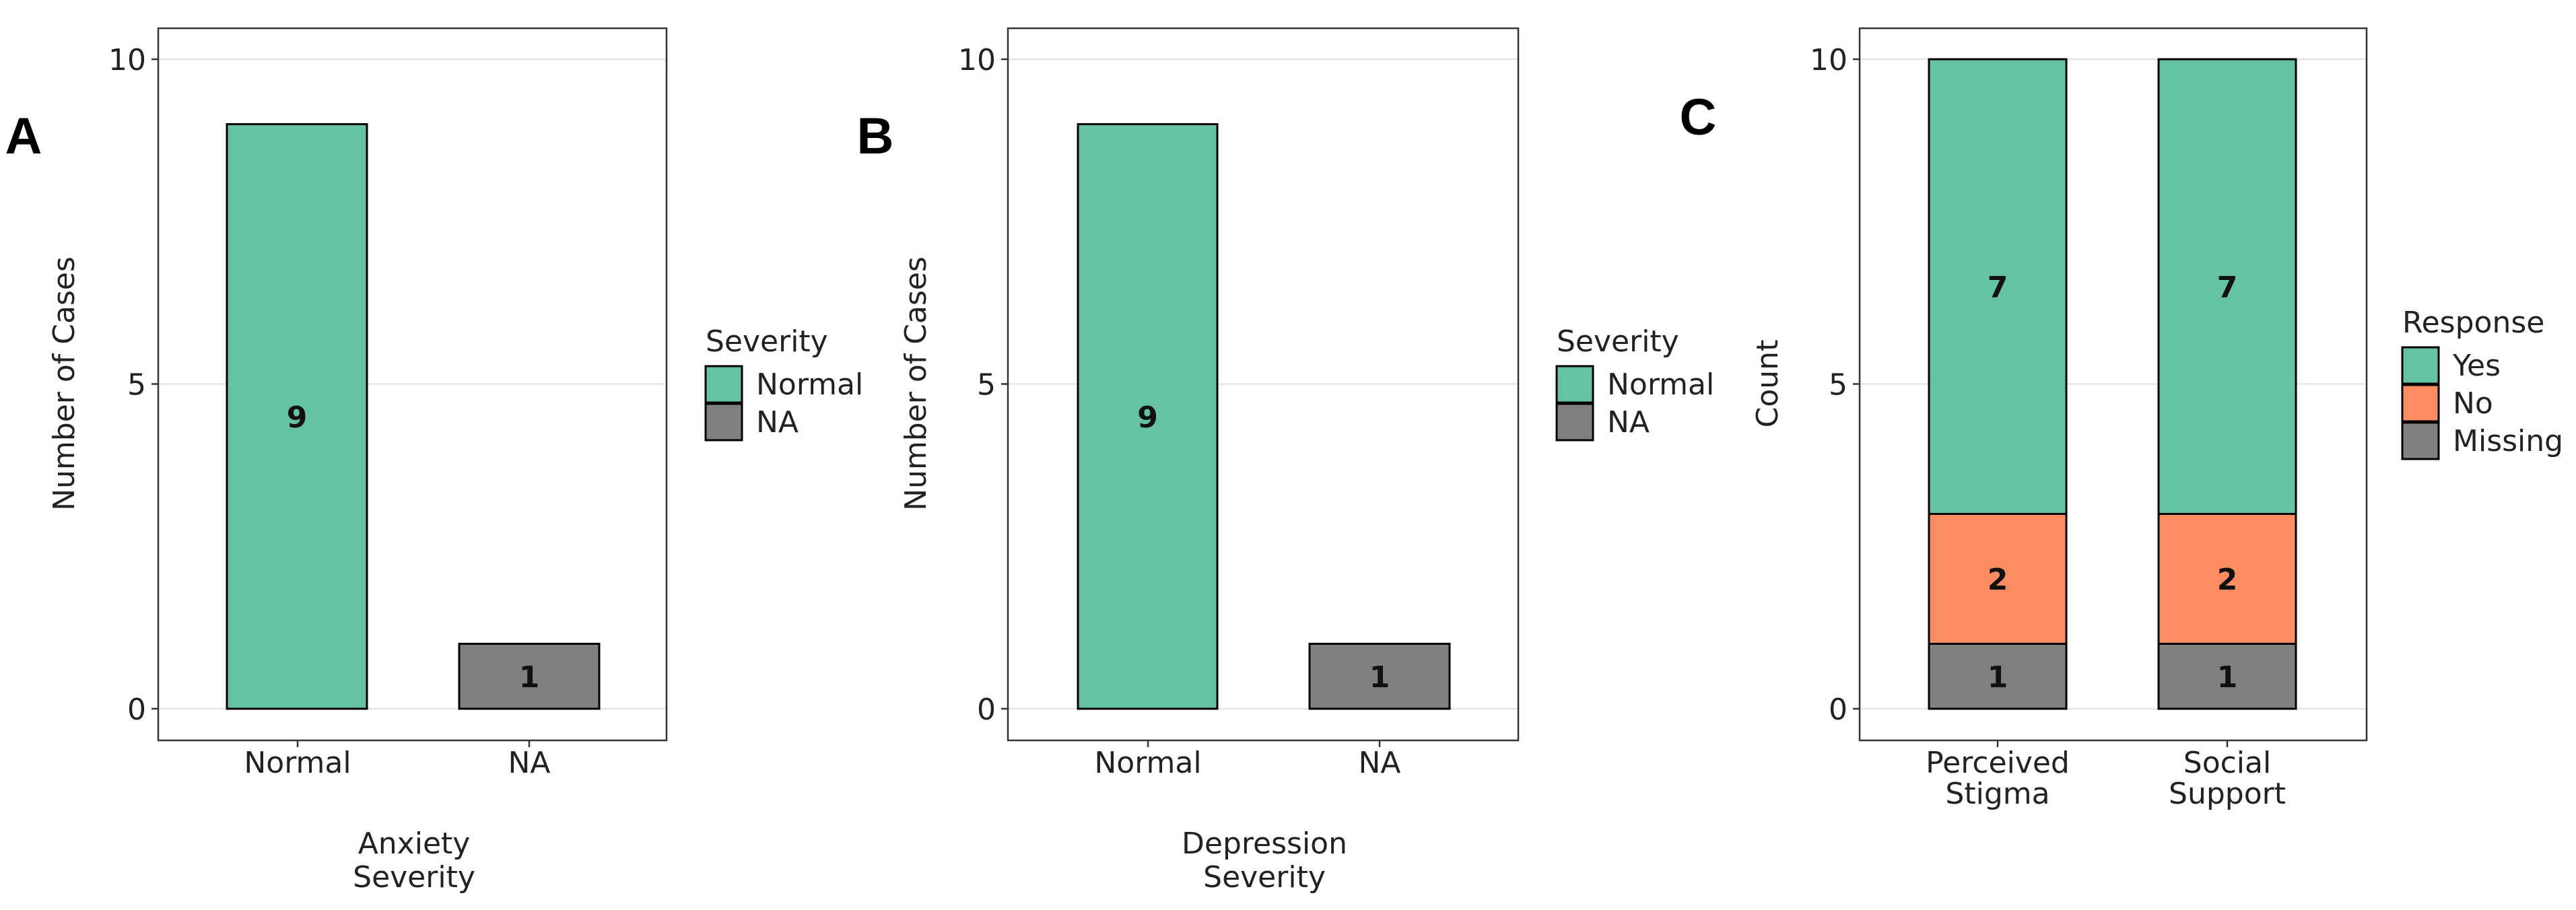  Describe the element at coordinates (2420, 403) in the screenshot. I see `legend-key-no` at that location.